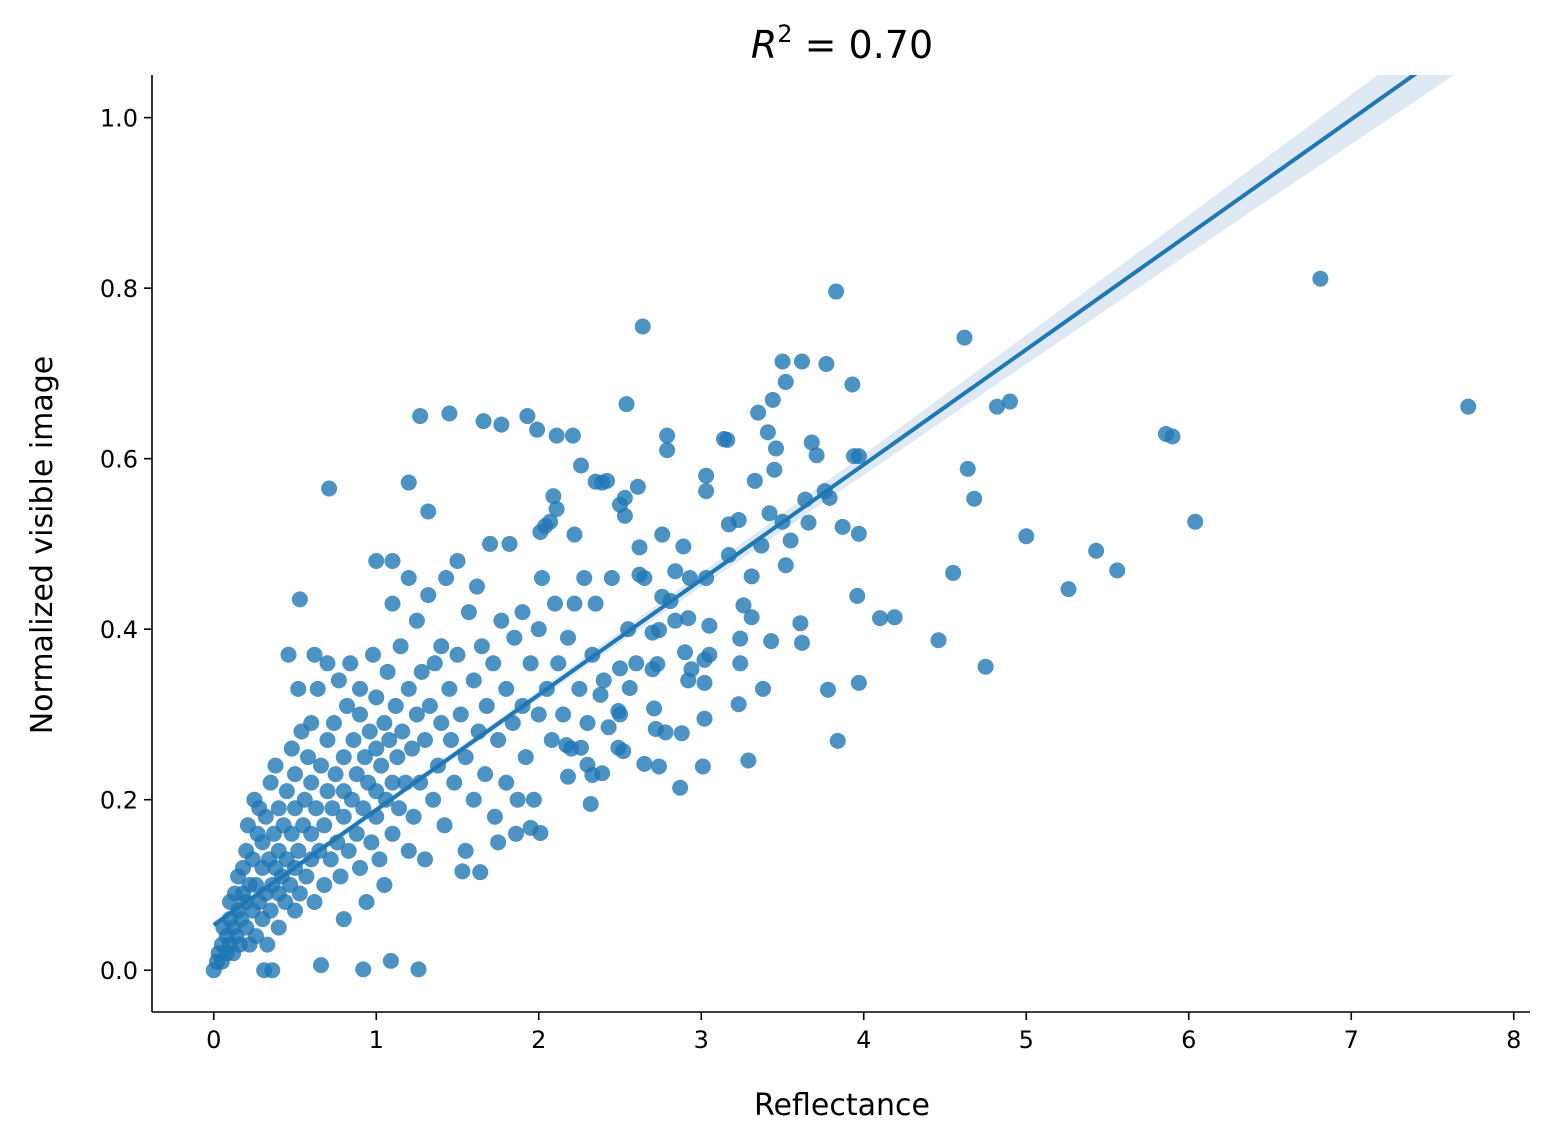 The image size is (1551, 1144). I want to click on x-tick-label: 0, so click(213, 1040).